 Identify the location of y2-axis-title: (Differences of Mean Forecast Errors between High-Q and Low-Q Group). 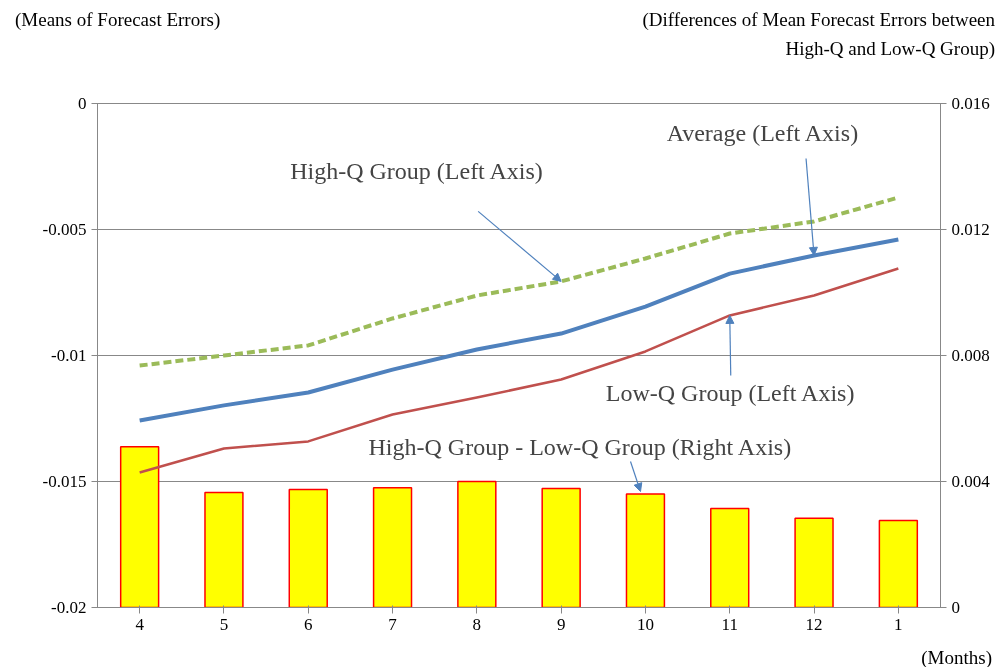
(819, 34).